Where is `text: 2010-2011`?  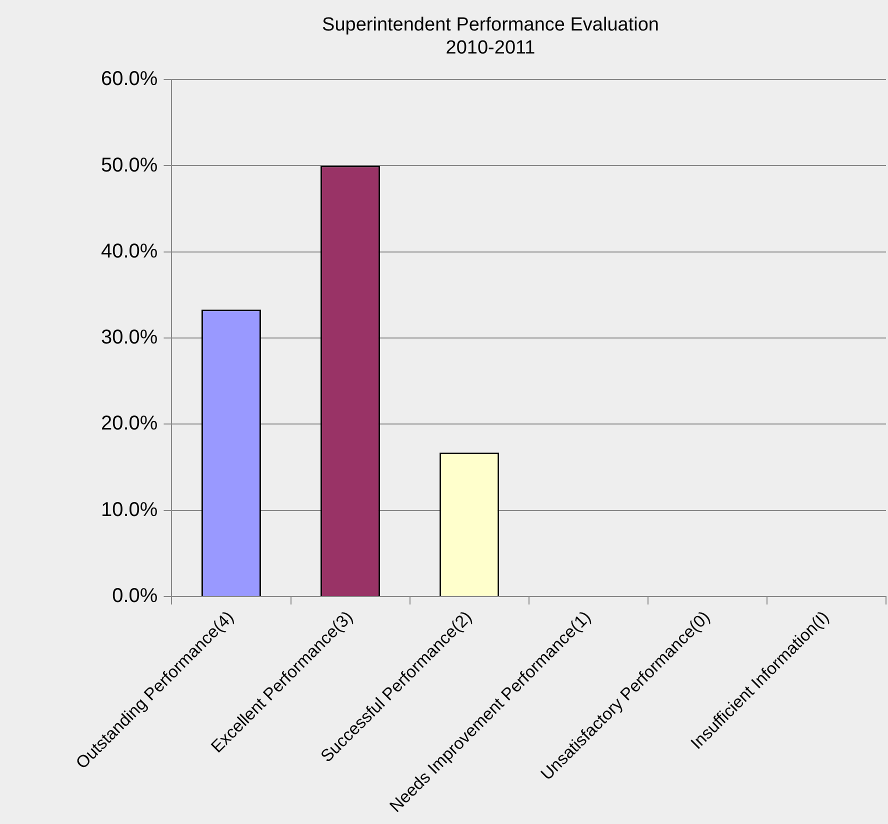
text: 2010-2011 is located at coordinates (491, 47).